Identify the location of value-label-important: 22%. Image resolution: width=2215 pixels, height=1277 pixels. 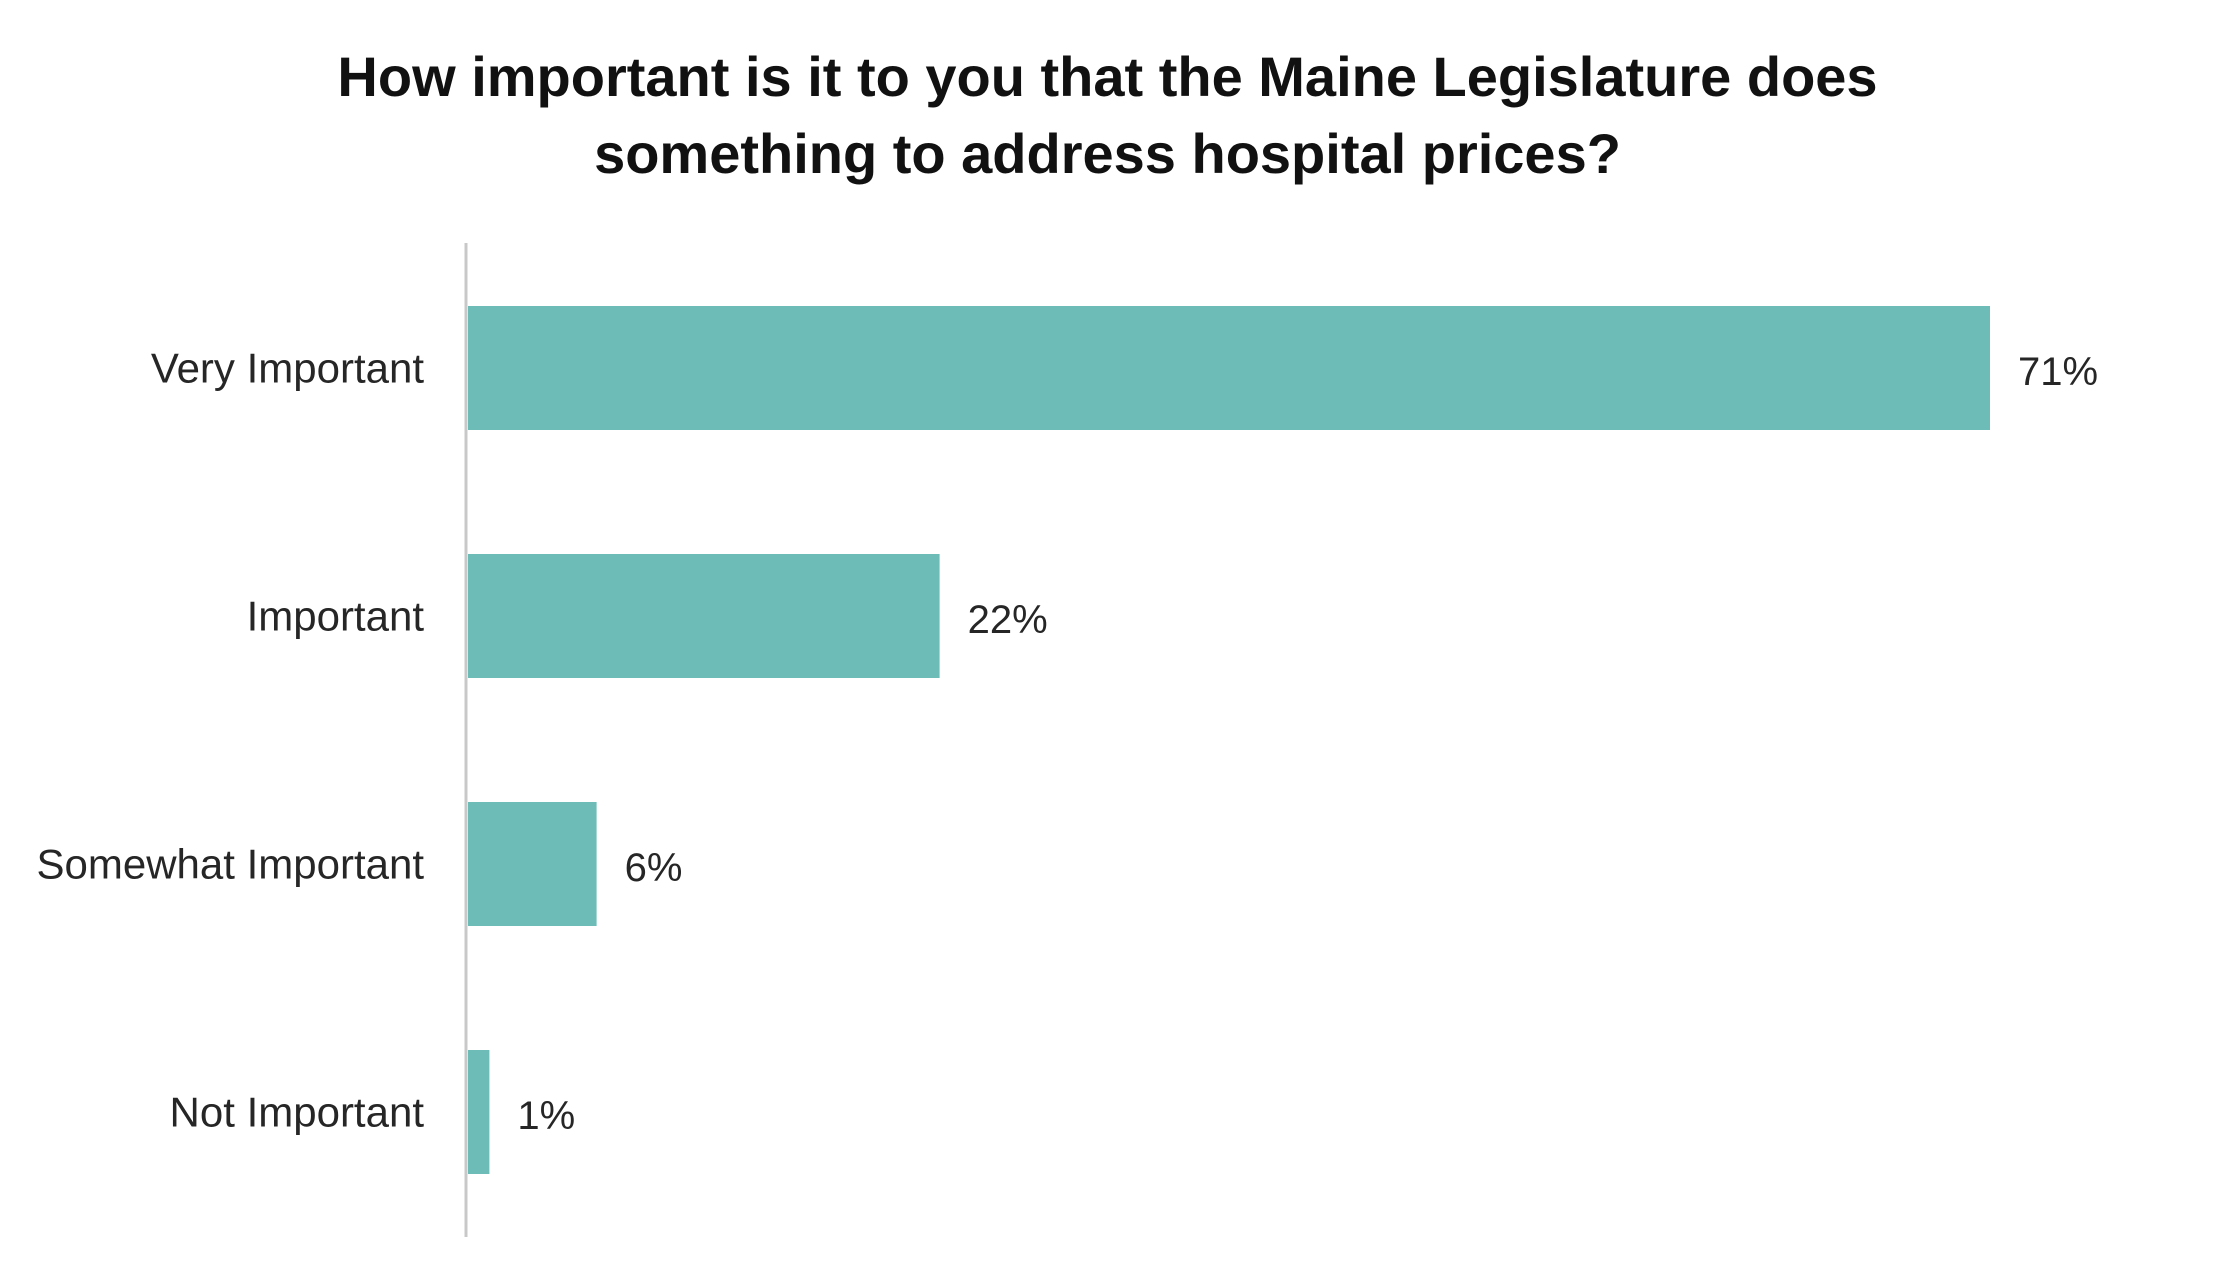
(1008, 620).